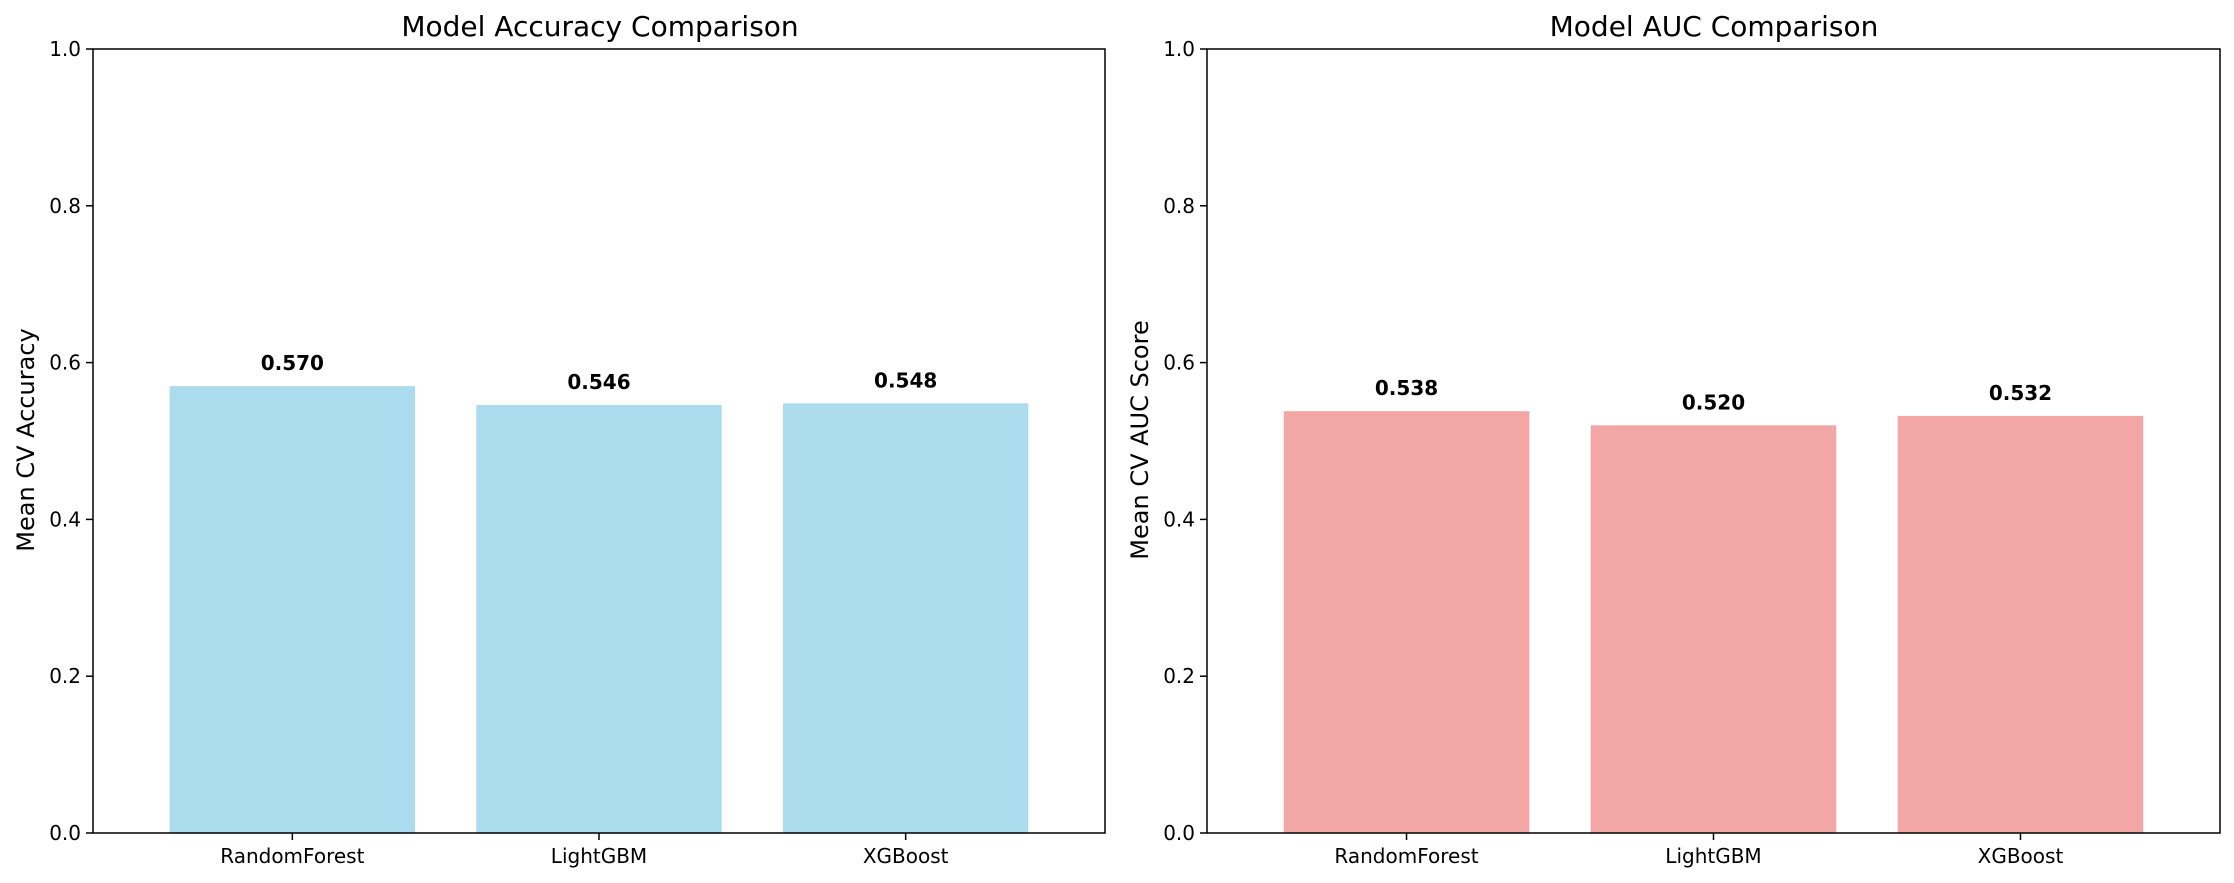 This screenshot has height=883, width=2234. I want to click on y-axis-label: Mean CV Accuracy, so click(26, 439).